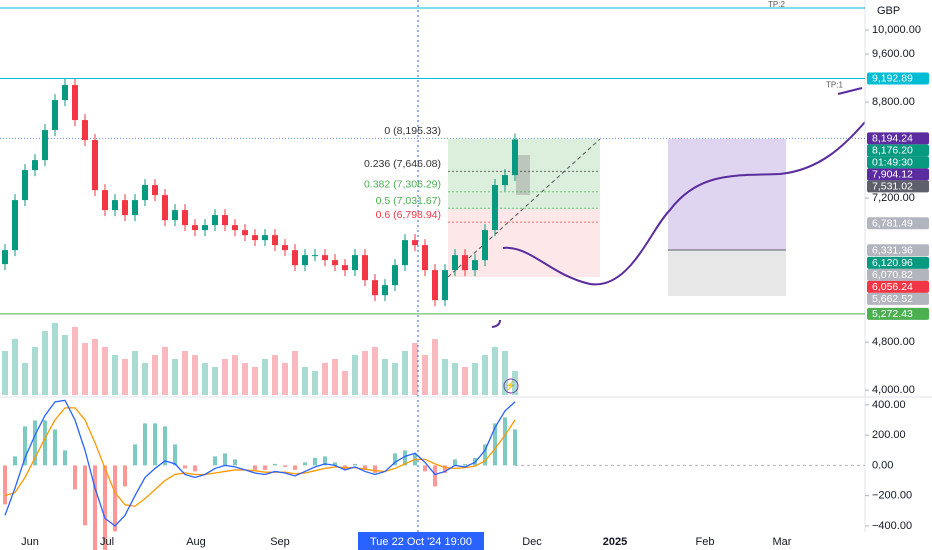  What do you see at coordinates (892, 79) in the screenshot?
I see `price-label-text: 9,192.89` at bounding box center [892, 79].